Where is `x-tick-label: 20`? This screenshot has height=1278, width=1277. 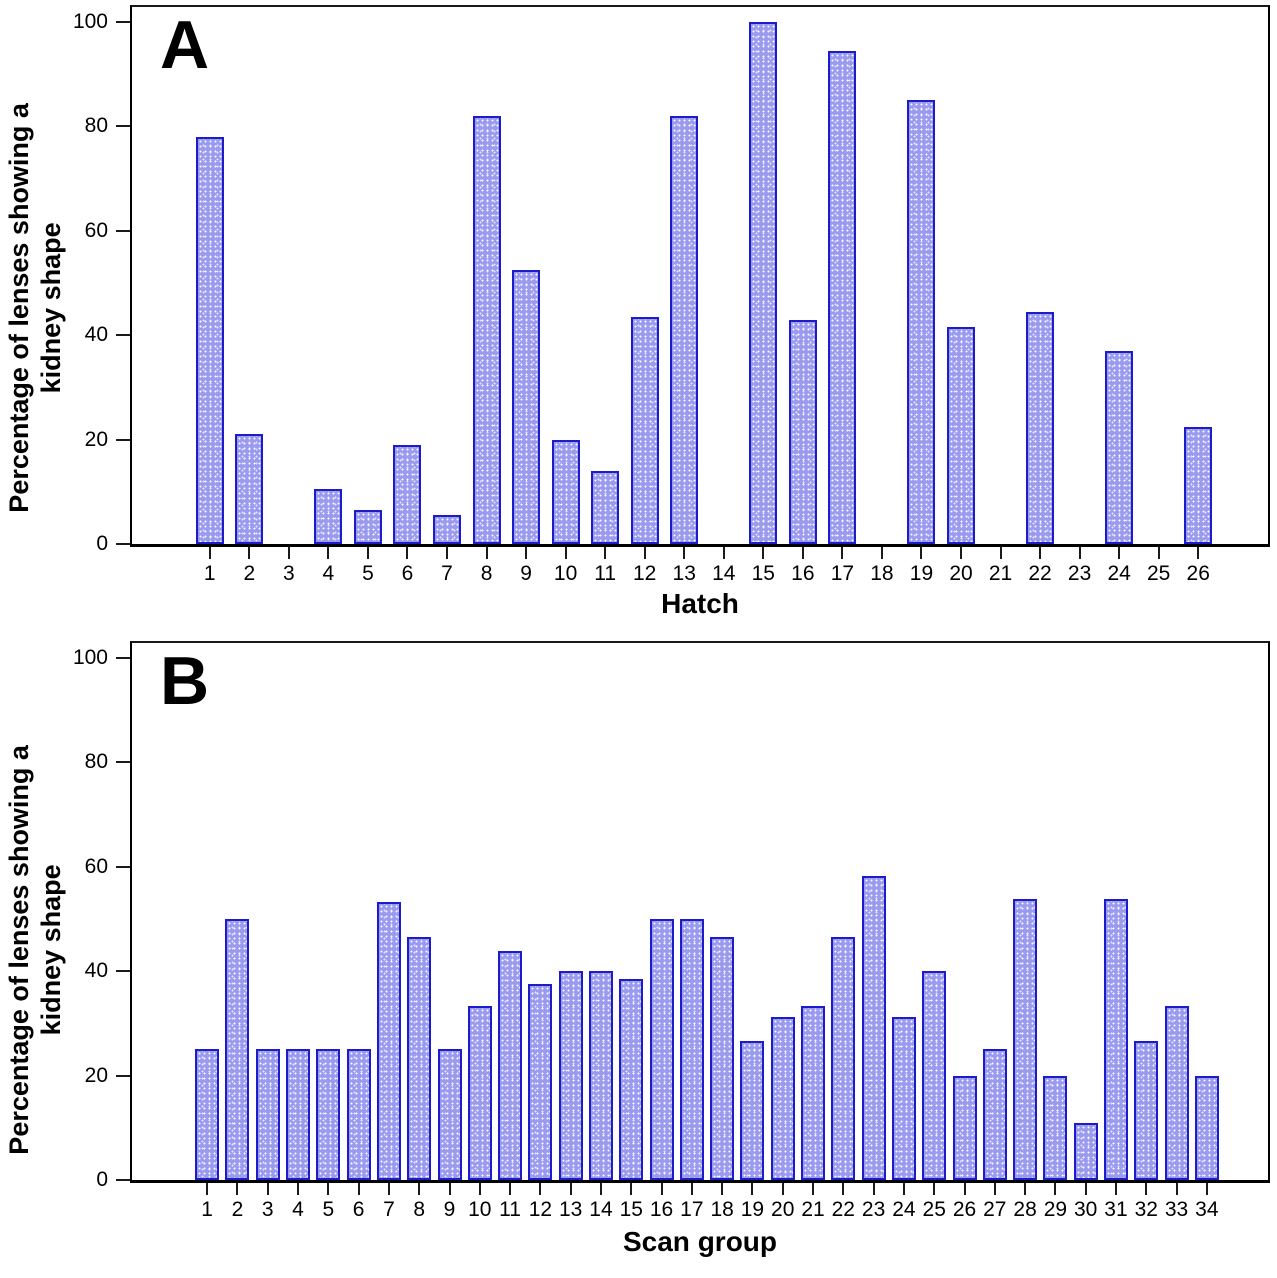
x-tick-label: 20 is located at coordinates (783, 1209).